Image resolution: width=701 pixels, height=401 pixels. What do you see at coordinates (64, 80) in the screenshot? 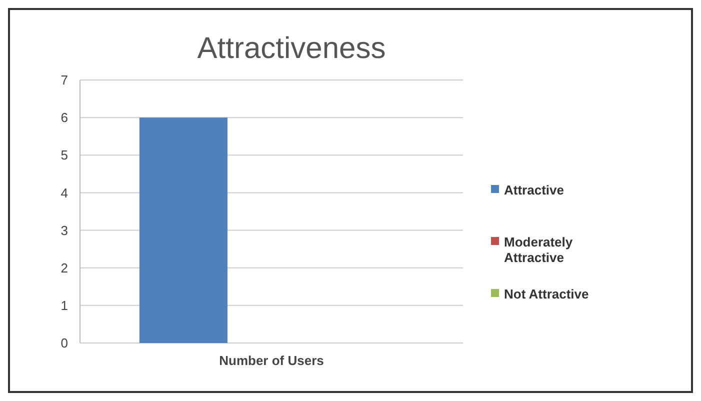
I see `y-tick-label: 7` at bounding box center [64, 80].